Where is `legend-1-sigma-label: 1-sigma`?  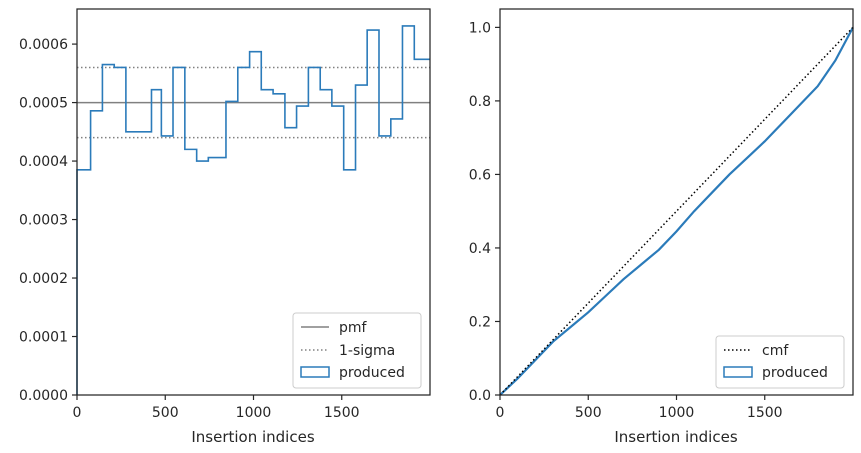
legend-1-sigma-label: 1-sigma is located at coordinates (367, 351).